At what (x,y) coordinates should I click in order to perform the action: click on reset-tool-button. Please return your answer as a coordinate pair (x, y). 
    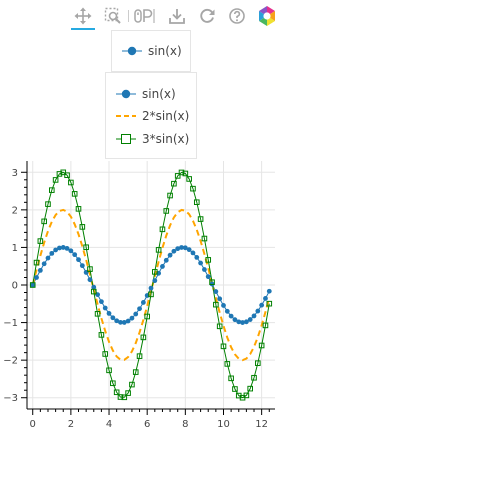
    Looking at the image, I should click on (207, 16).